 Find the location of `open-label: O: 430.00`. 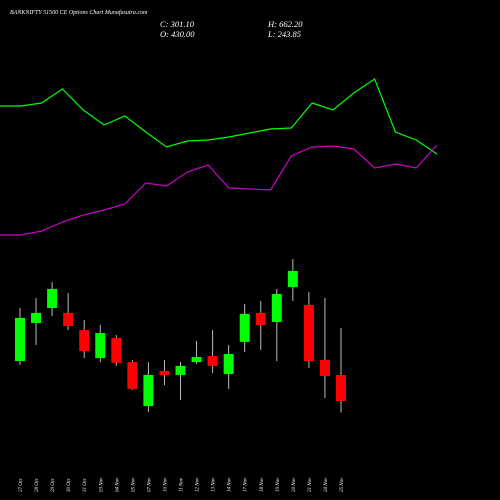

open-label: O: 430.00 is located at coordinates (177, 34).